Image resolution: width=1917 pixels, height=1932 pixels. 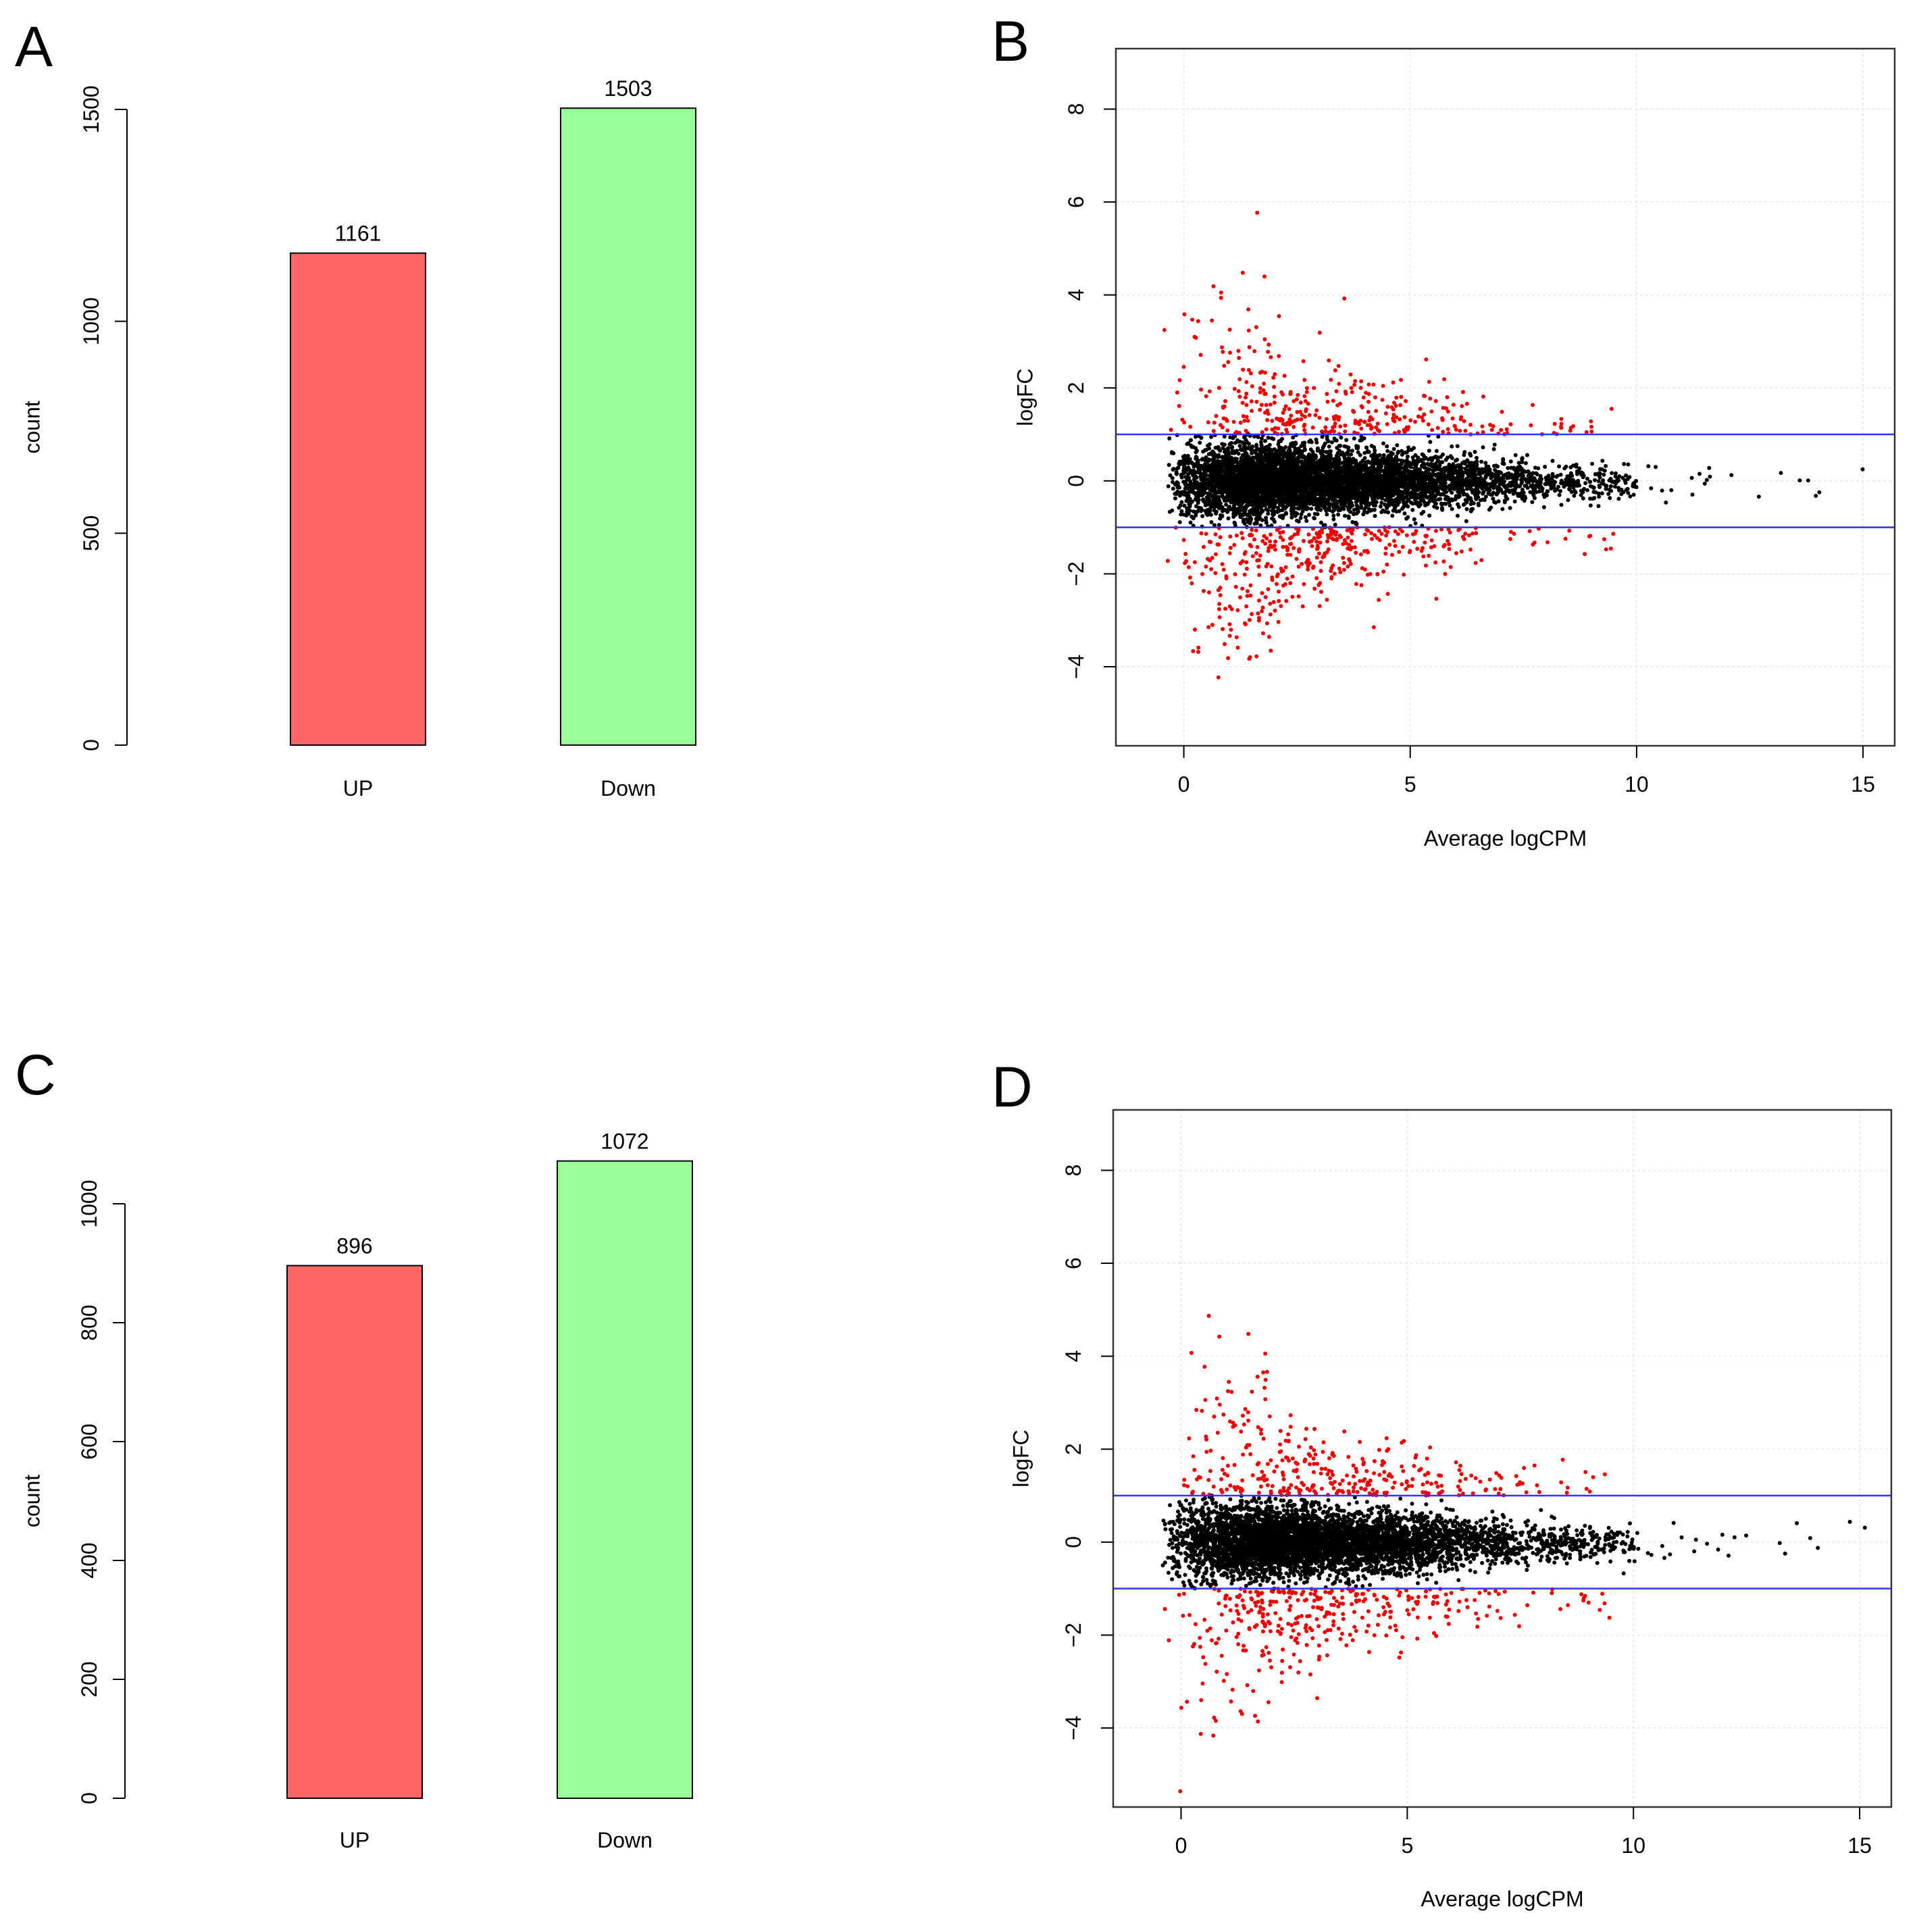 I want to click on scatter-points, so click(x=1514, y=445).